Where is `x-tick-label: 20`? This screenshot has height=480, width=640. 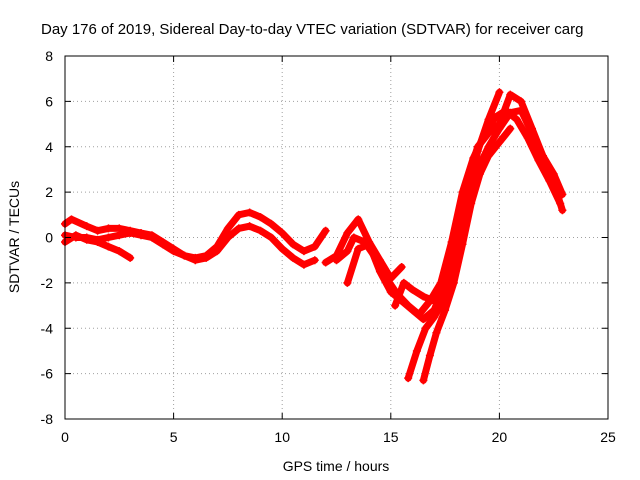
x-tick-label: 20 is located at coordinates (500, 437).